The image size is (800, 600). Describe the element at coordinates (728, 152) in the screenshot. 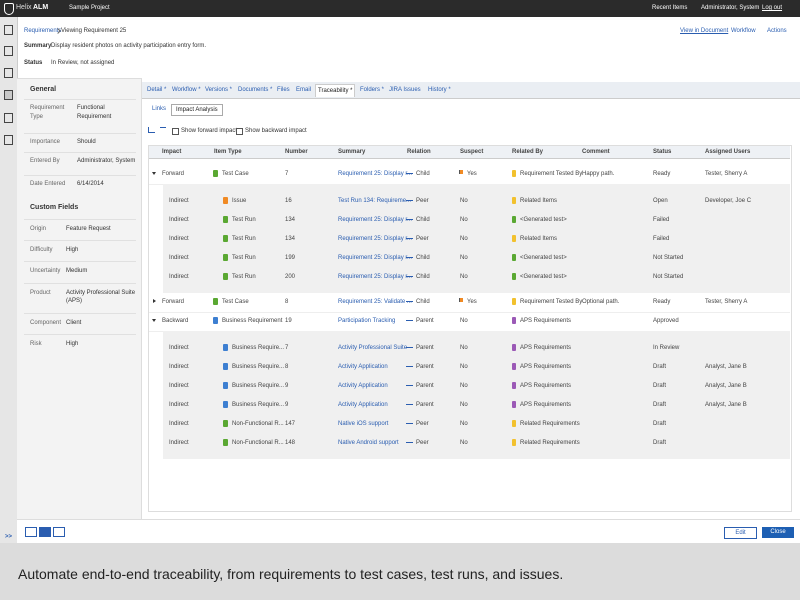

I see `column-header: Assigned Users` at that location.